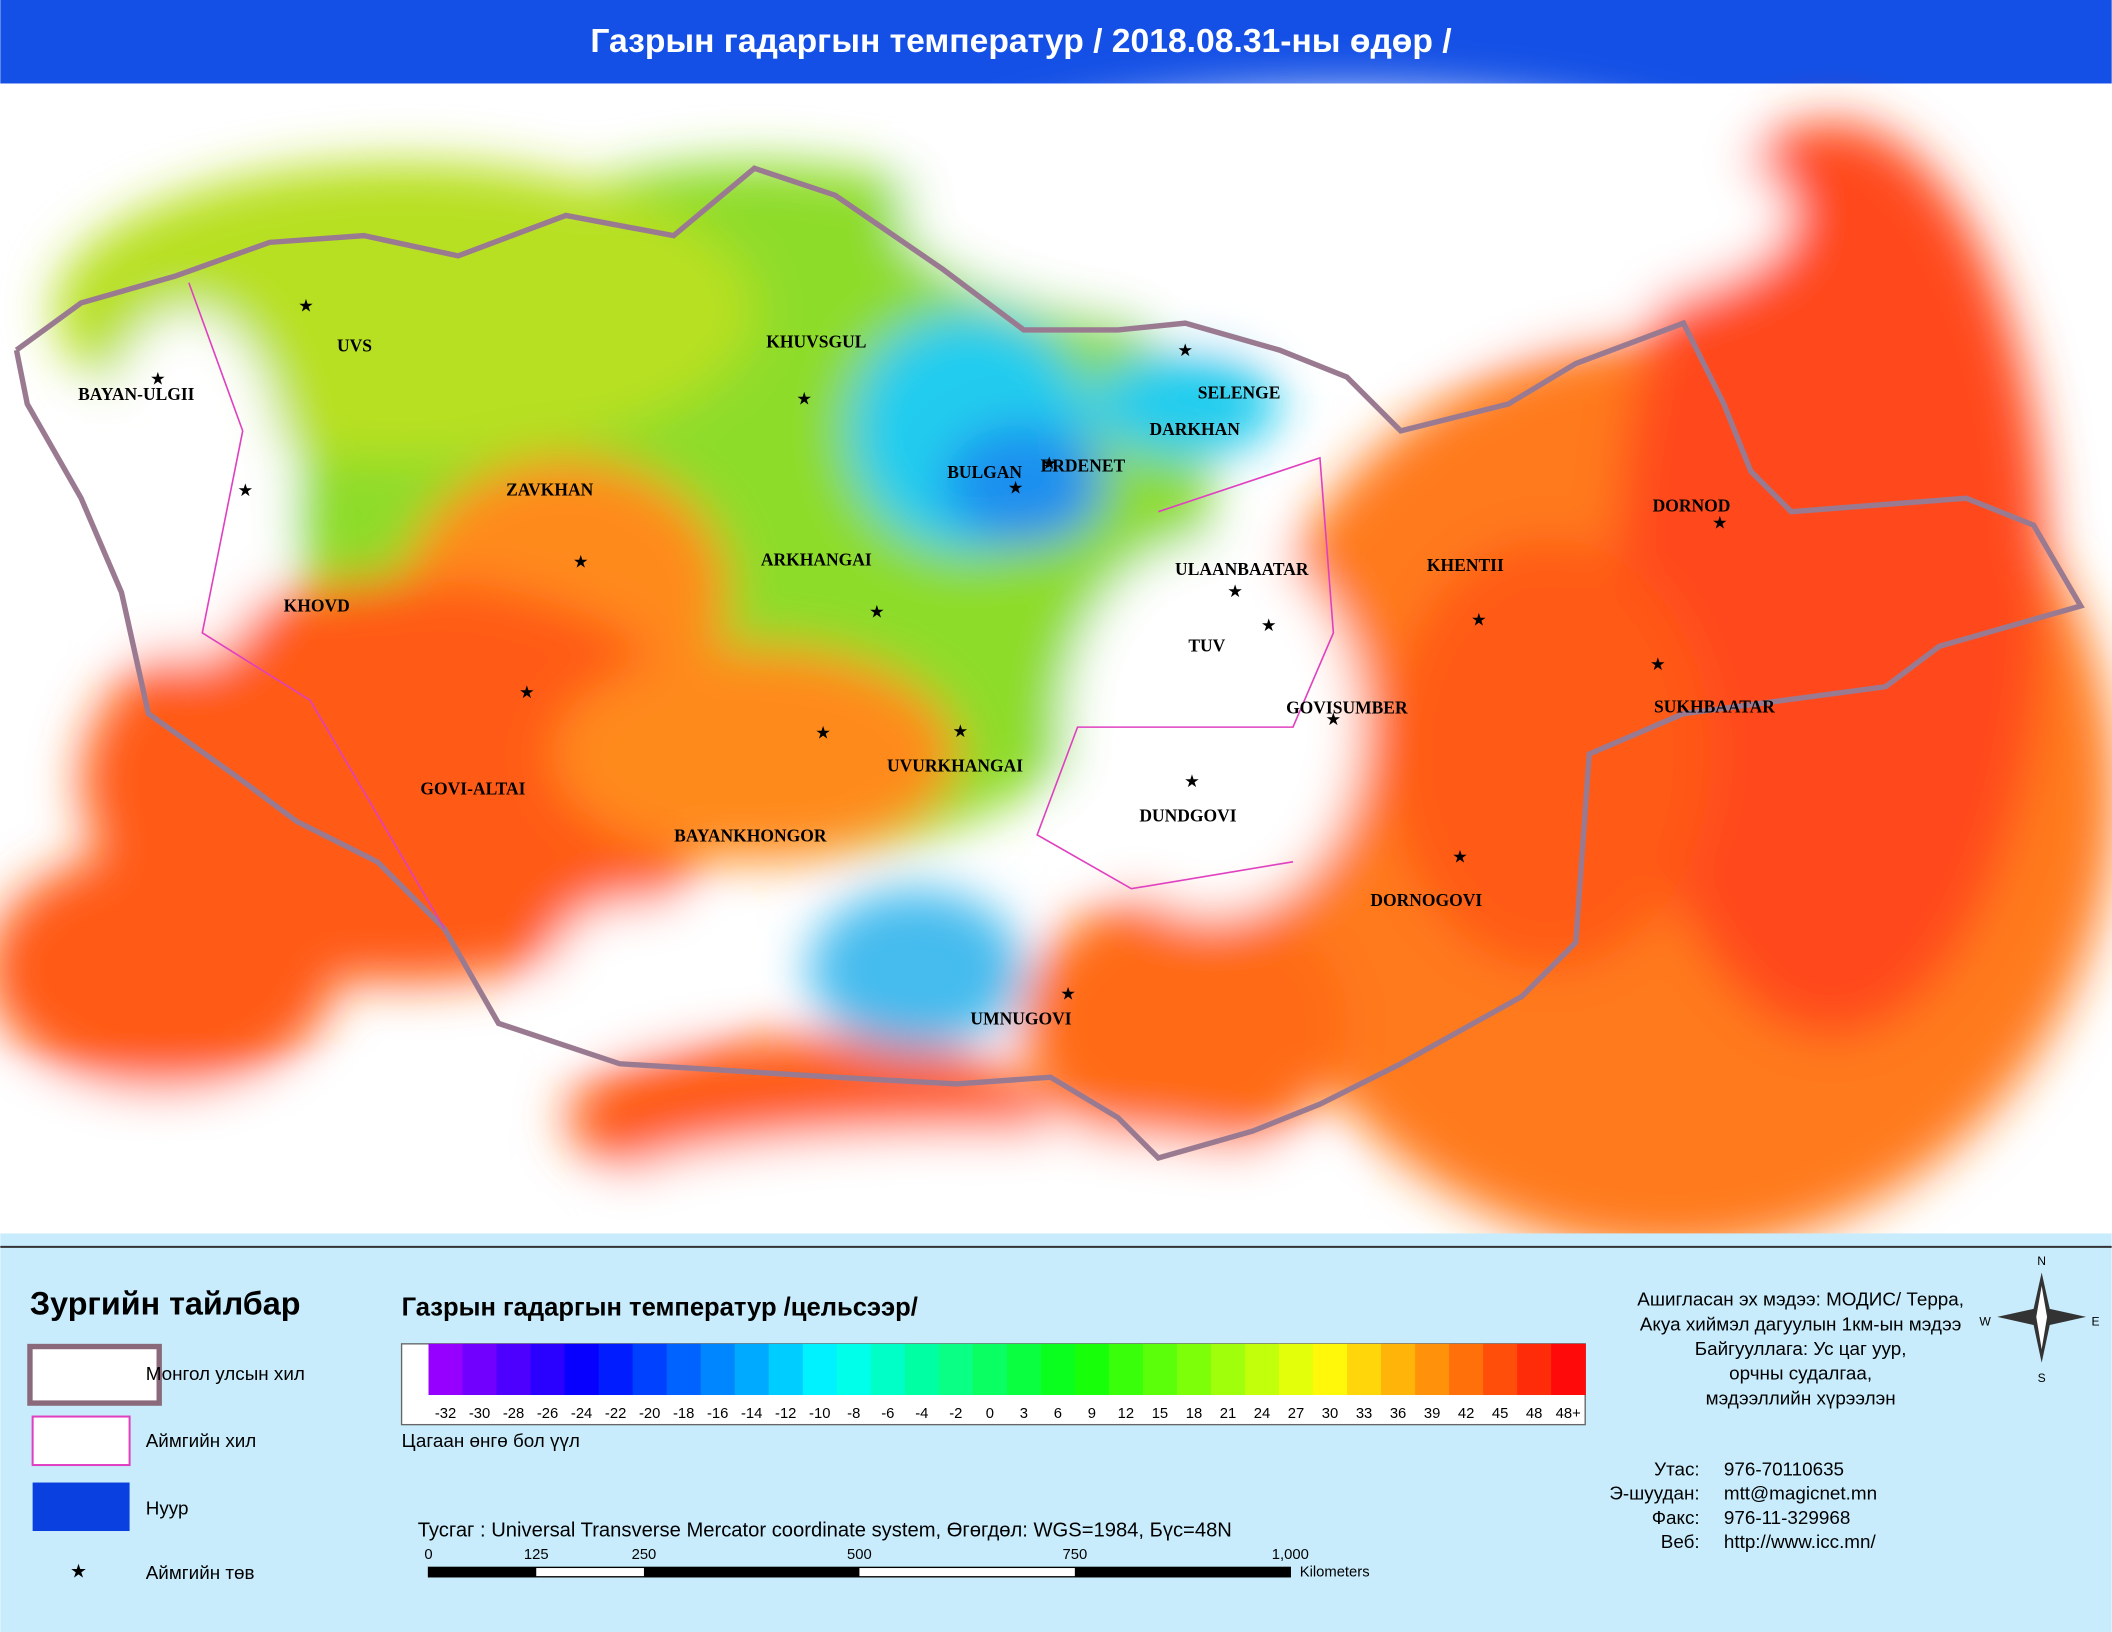 The height and width of the screenshot is (1632, 2112). Describe the element at coordinates (136, 394) in the screenshot. I see `province-label: BAYAN-ULGII` at that location.